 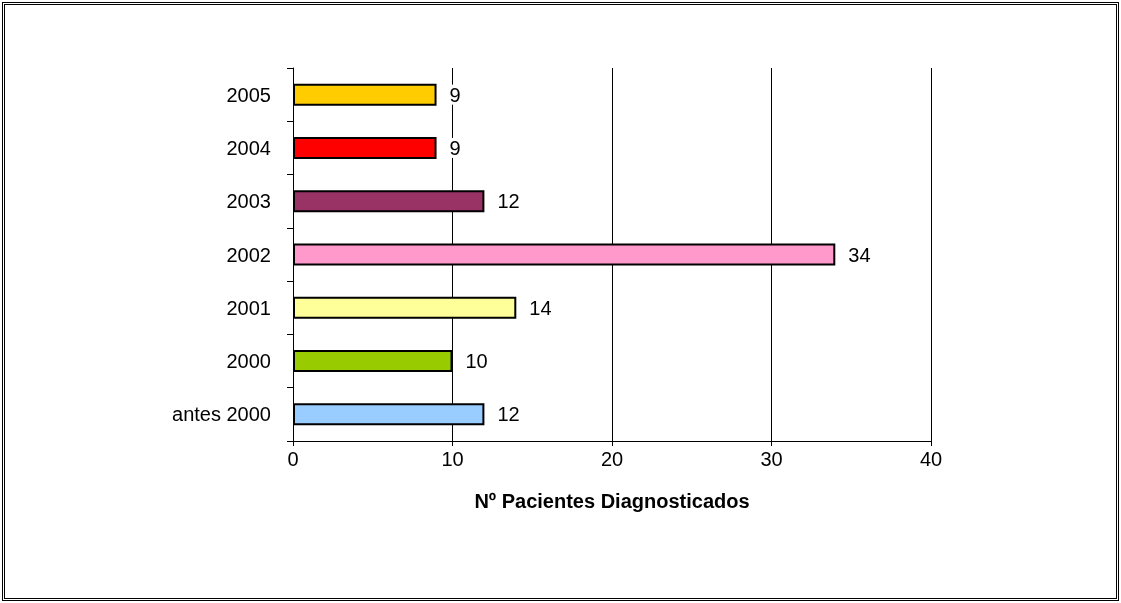 What do you see at coordinates (248, 147) in the screenshot?
I see `y-tick-label: 2004` at bounding box center [248, 147].